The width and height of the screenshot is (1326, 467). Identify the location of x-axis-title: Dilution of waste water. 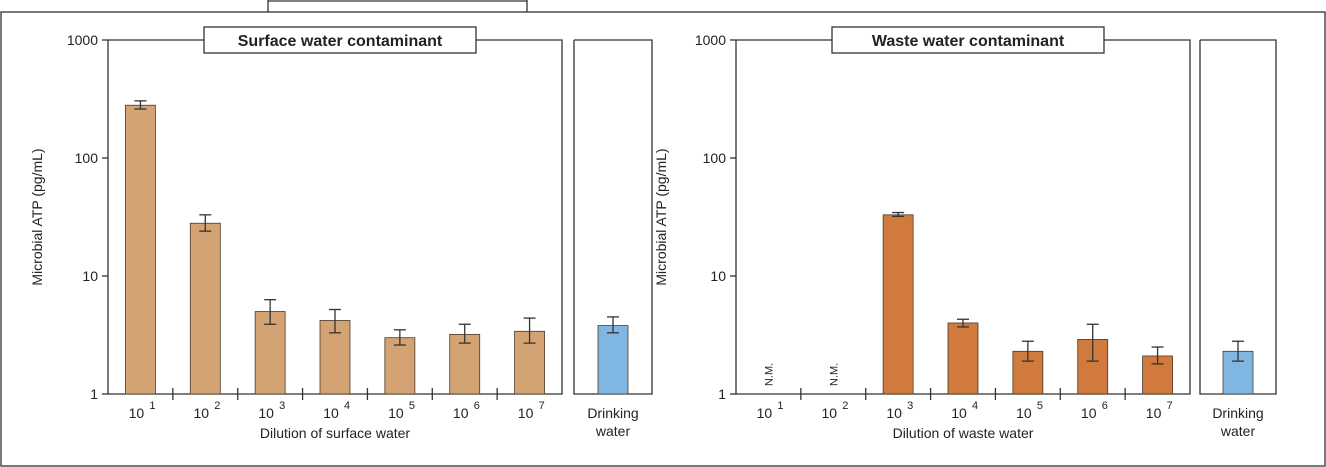
(963, 433).